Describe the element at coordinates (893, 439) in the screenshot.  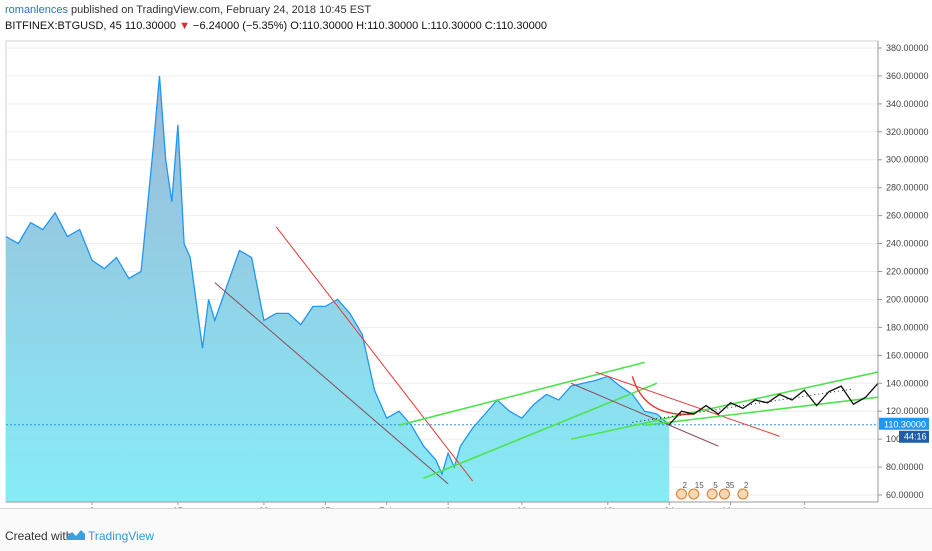
I see `y-tick-label: 100` at that location.